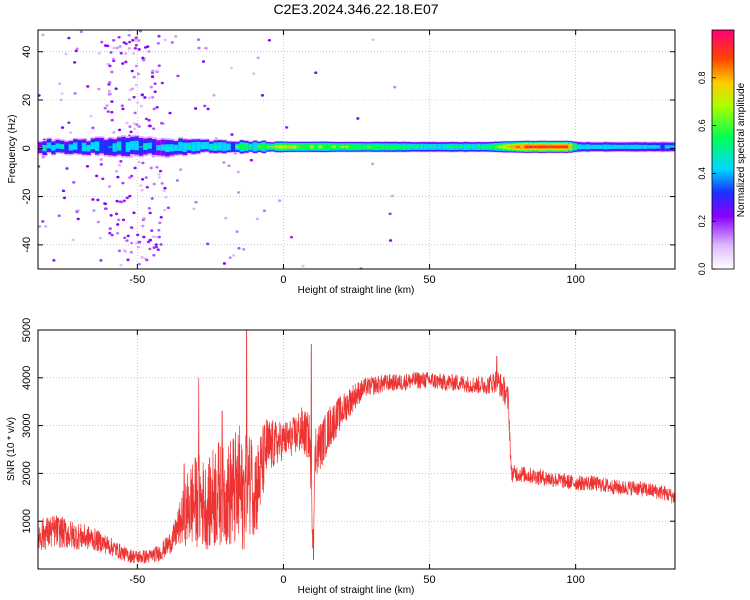 The width and height of the screenshot is (750, 600). Describe the element at coordinates (741, 149) in the screenshot. I see `colorbar-label: Normalized spectral amplitude` at that location.